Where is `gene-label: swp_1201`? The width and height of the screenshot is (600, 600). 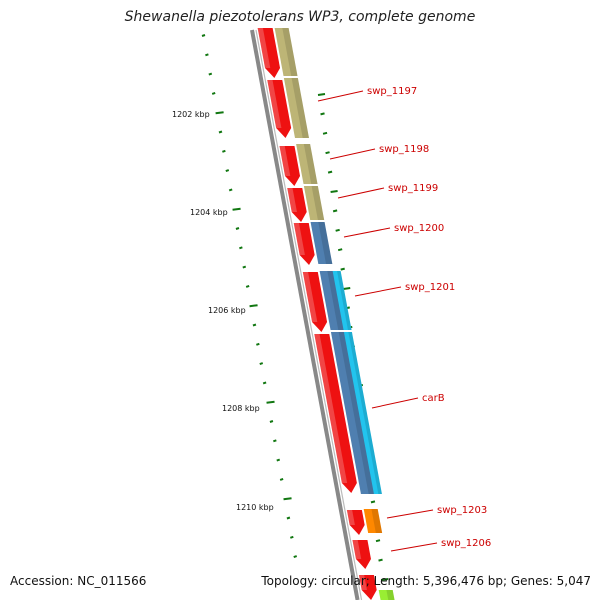 gene-label: swp_1201 is located at coordinates (430, 287).